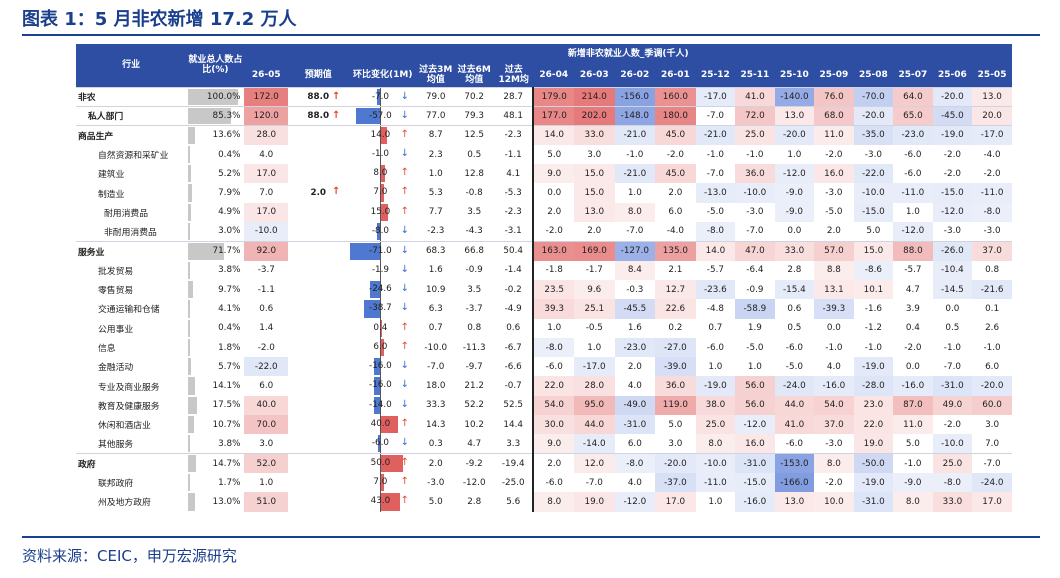  Describe the element at coordinates (553, 135) in the screenshot. I see `history-value: 14.0` at that location.